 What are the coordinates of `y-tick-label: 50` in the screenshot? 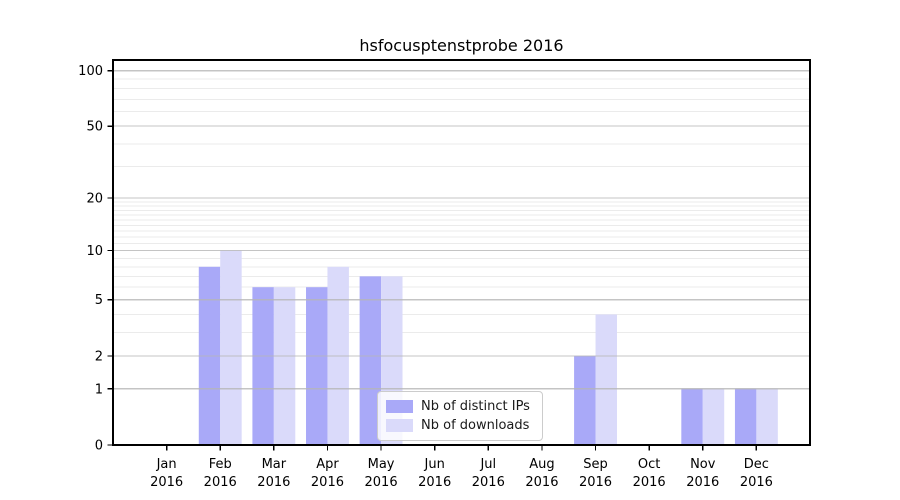 It's located at (94, 127).